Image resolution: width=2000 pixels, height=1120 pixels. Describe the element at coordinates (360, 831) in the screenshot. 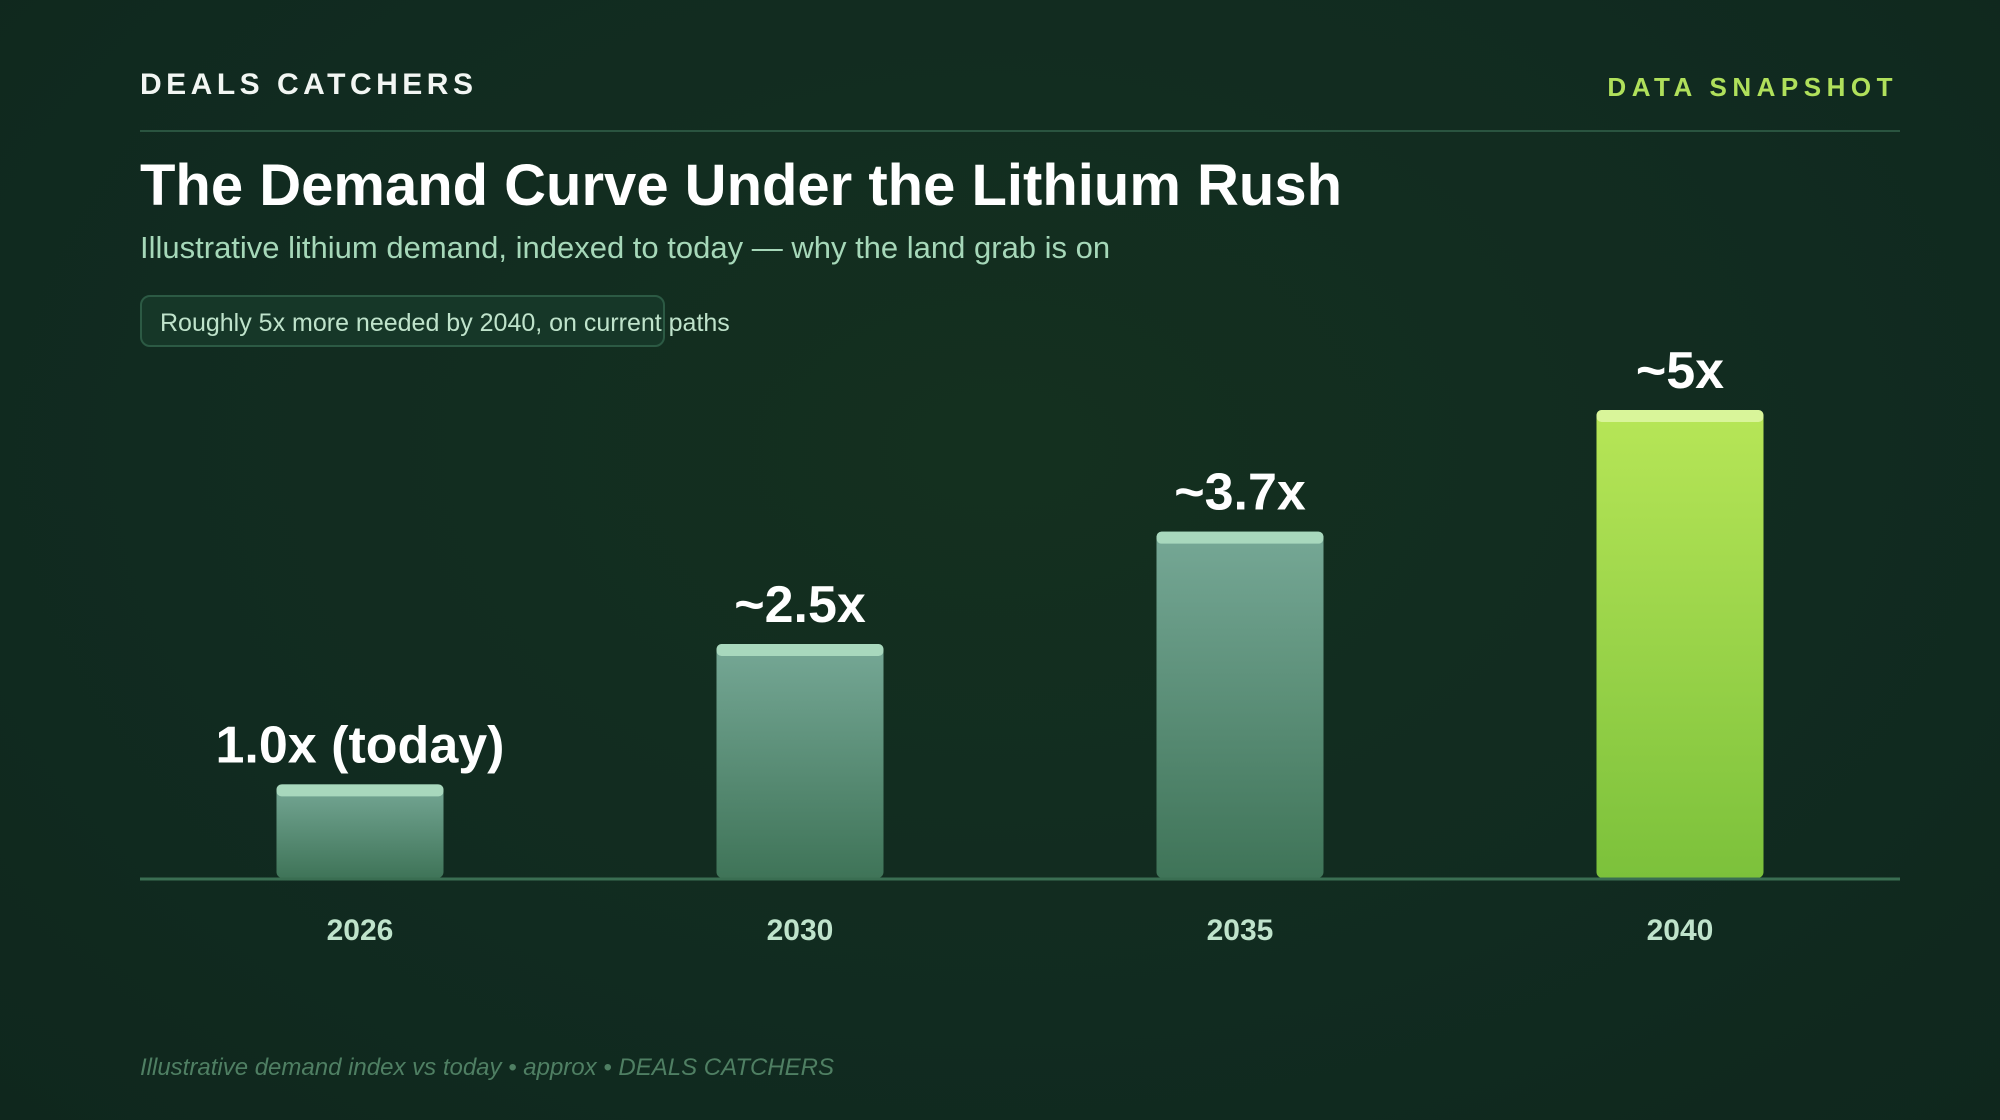

I see `bar-2026` at that location.